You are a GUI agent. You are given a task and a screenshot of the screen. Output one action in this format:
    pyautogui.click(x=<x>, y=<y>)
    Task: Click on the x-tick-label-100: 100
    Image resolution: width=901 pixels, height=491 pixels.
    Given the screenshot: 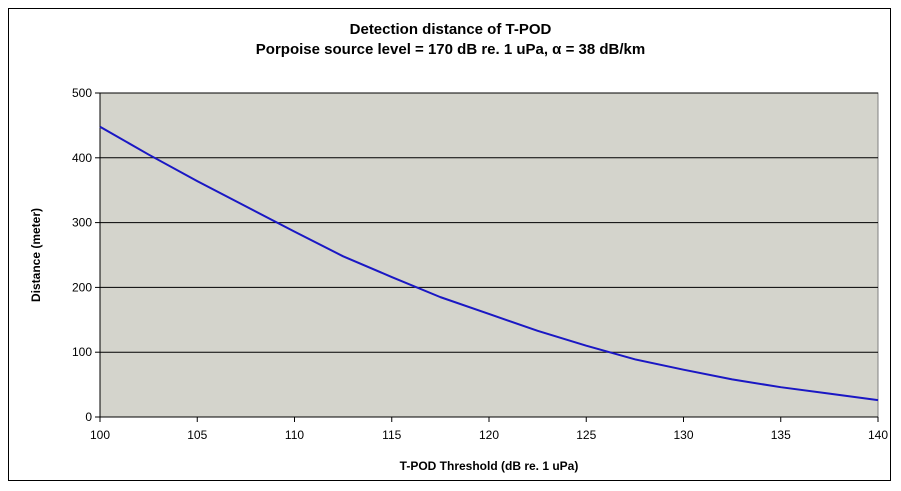 What is the action you would take?
    pyautogui.click(x=100, y=435)
    